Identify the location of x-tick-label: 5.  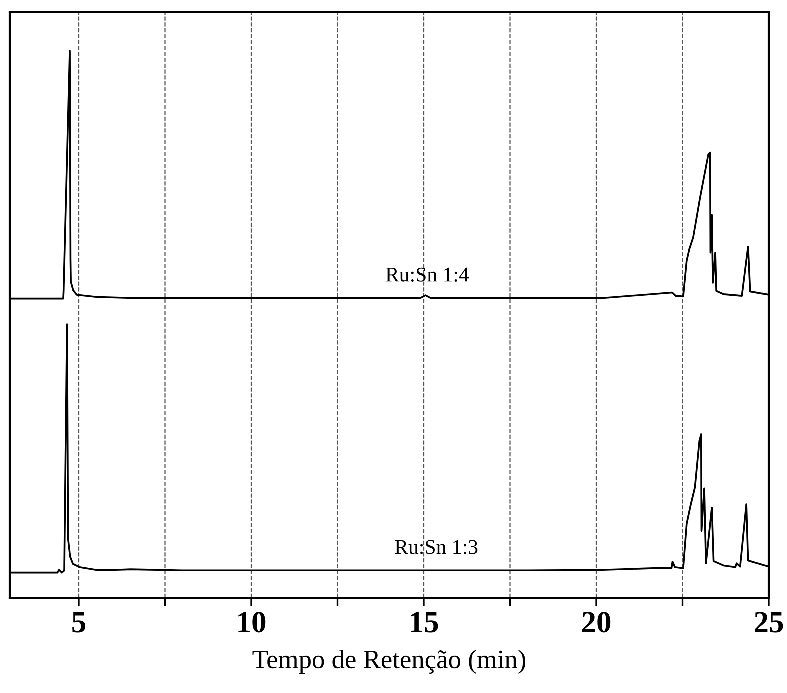
(79, 622).